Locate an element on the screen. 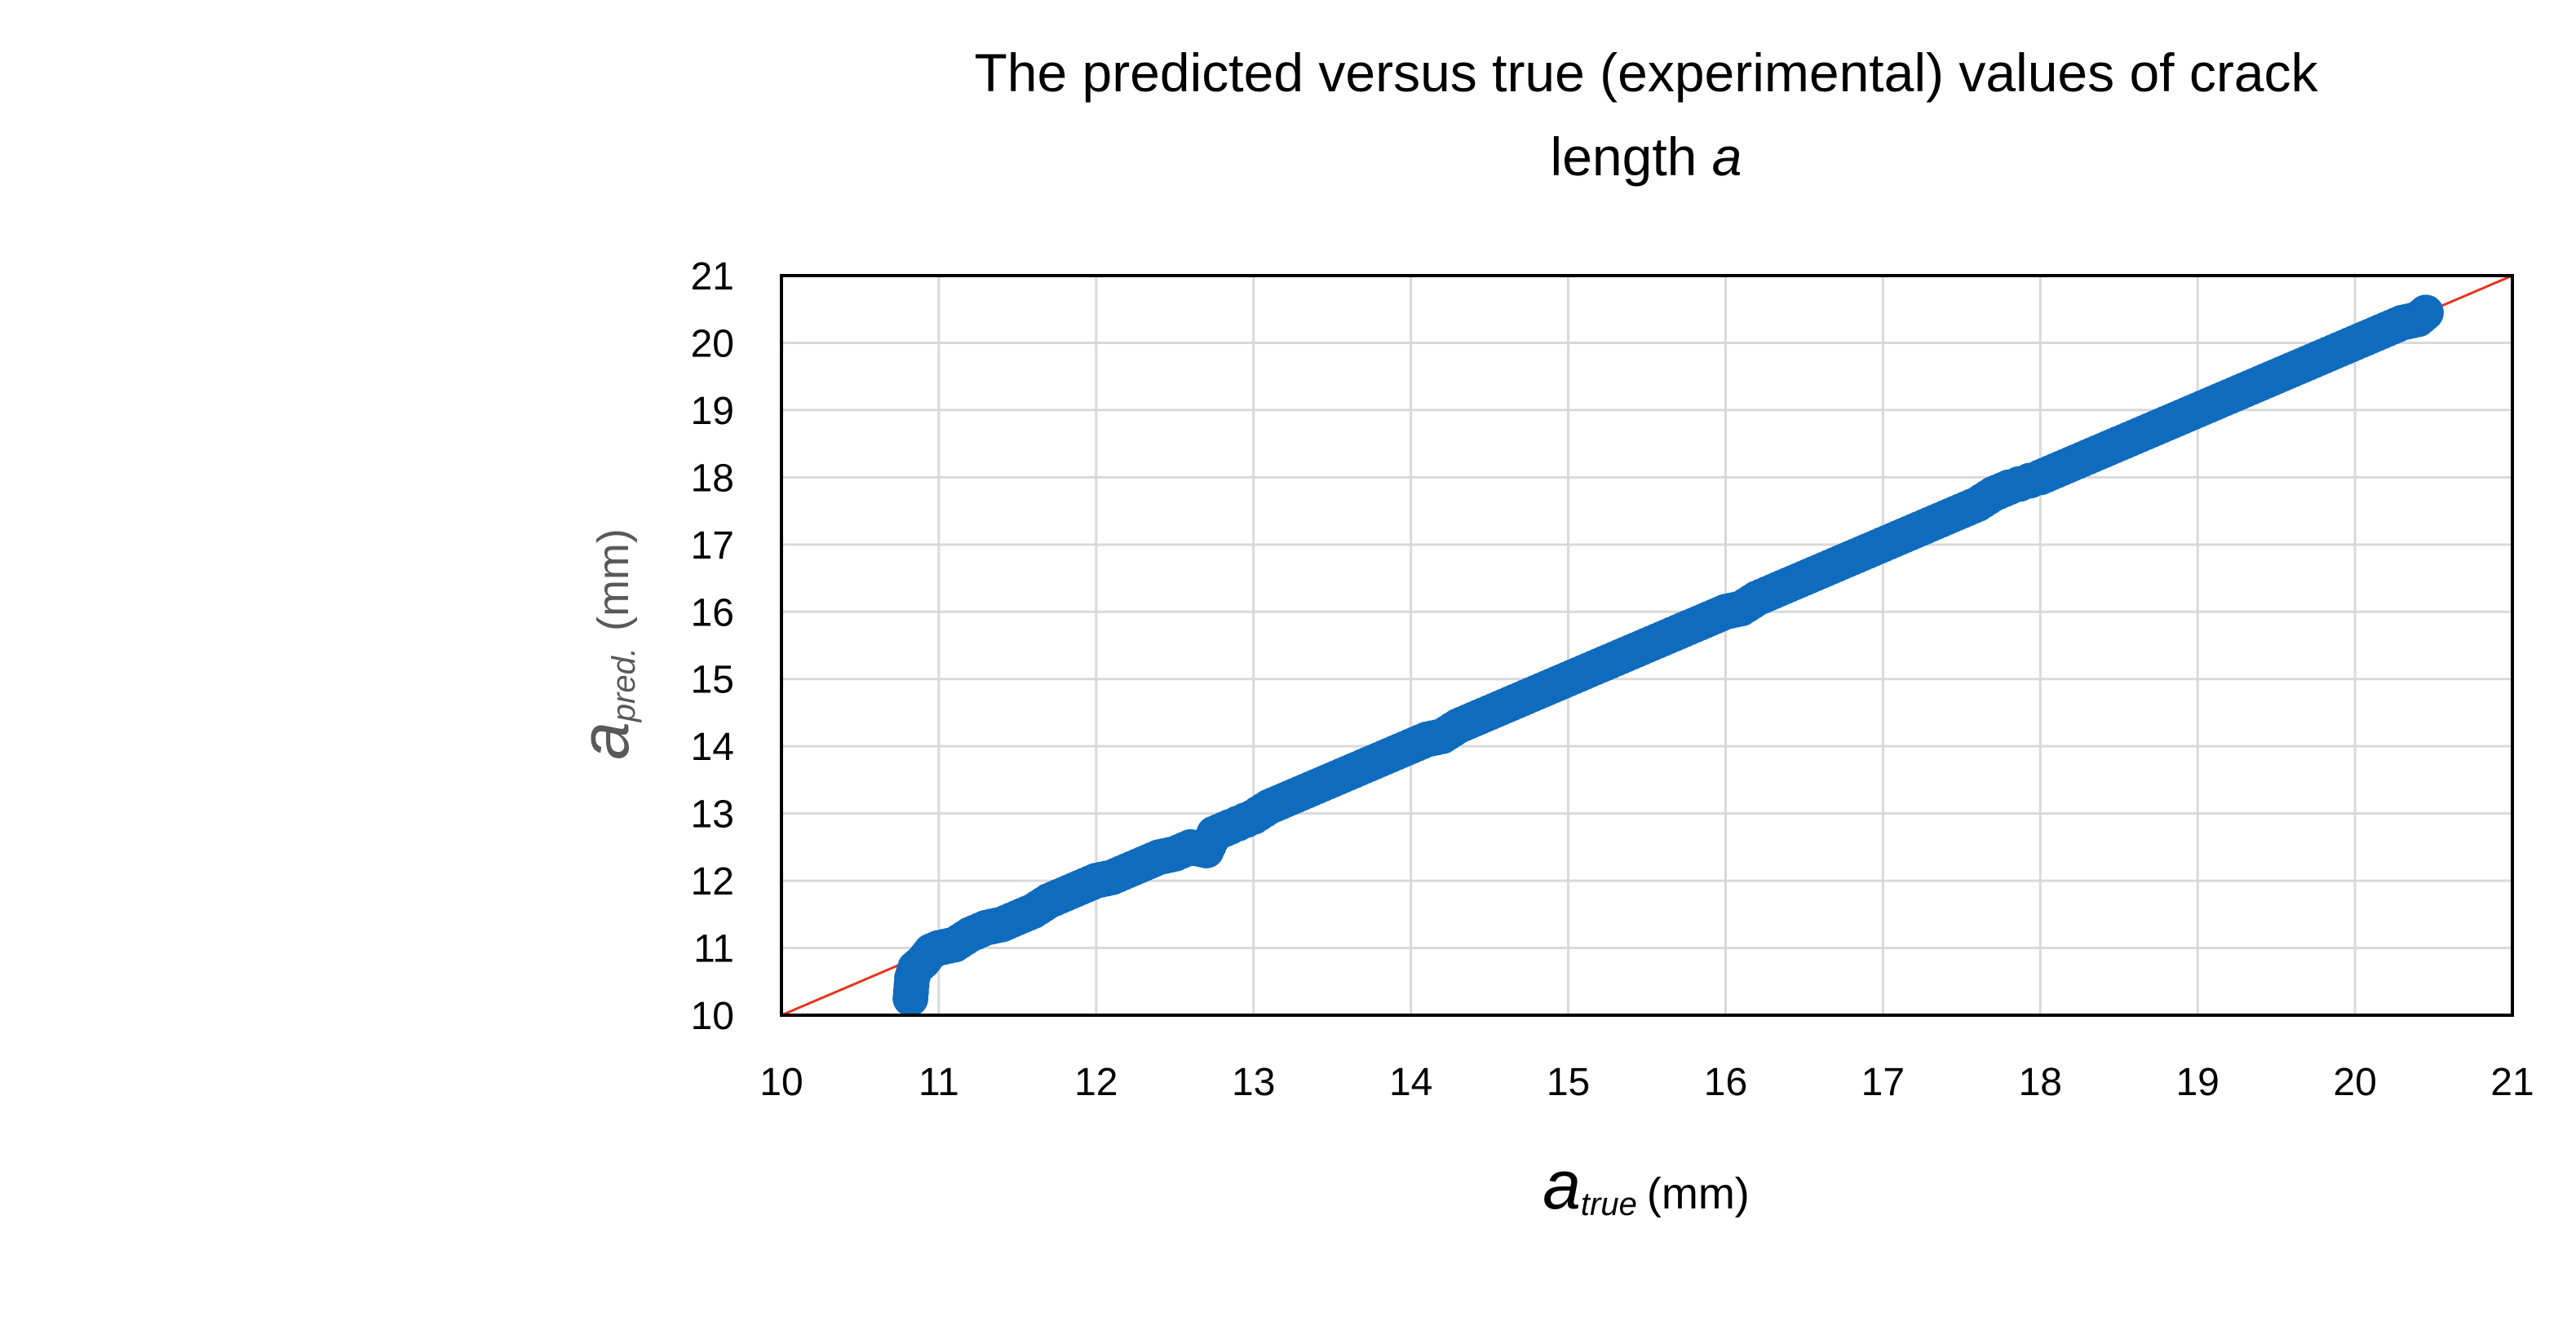 The width and height of the screenshot is (2576, 1343). y-tick-label: 13 is located at coordinates (712, 815).